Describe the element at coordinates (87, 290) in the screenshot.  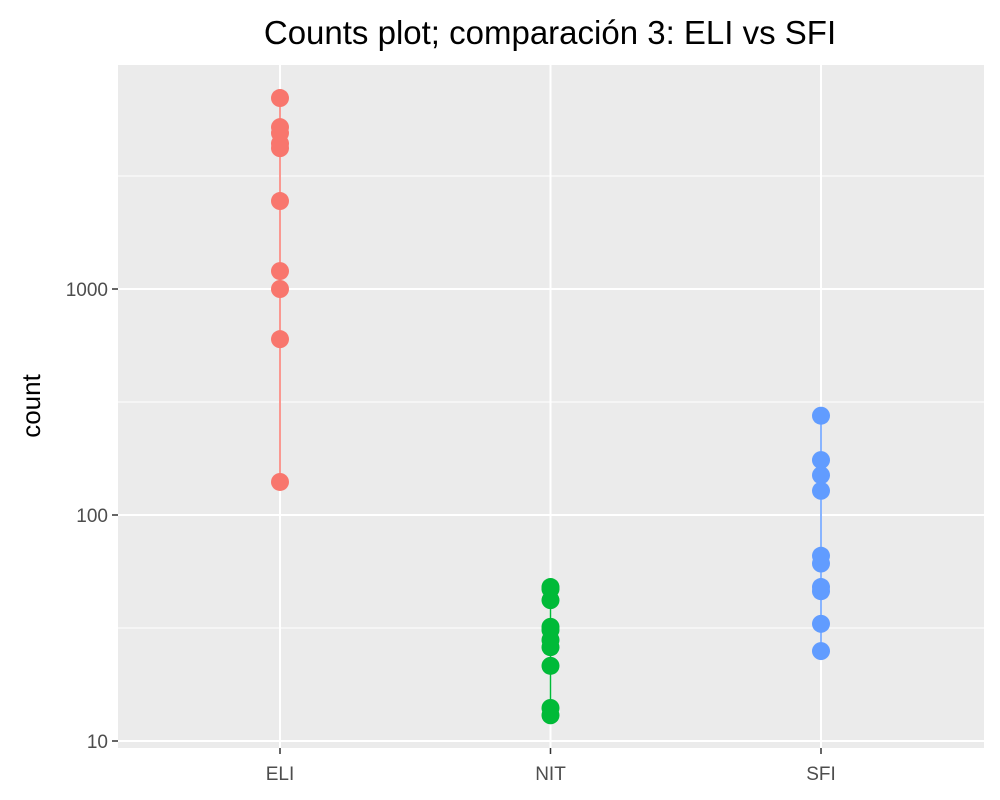
I see `y-tick-label: 1000` at that location.